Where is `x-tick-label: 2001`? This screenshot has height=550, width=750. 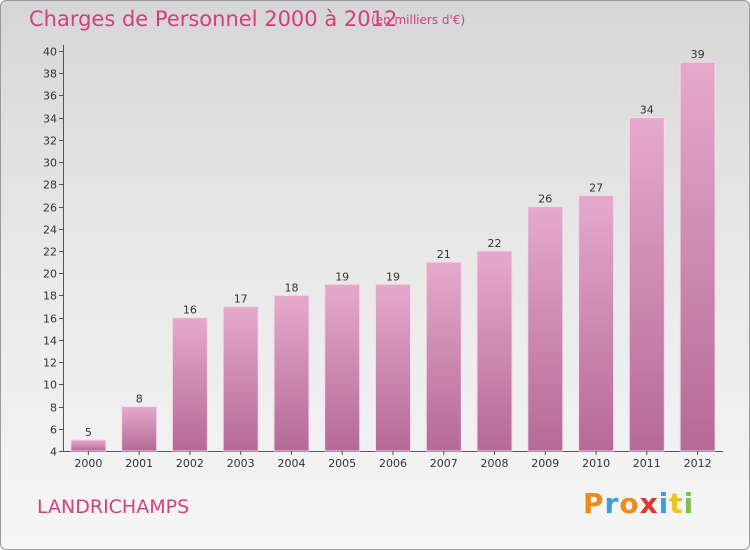 x-tick-label: 2001 is located at coordinates (139, 463).